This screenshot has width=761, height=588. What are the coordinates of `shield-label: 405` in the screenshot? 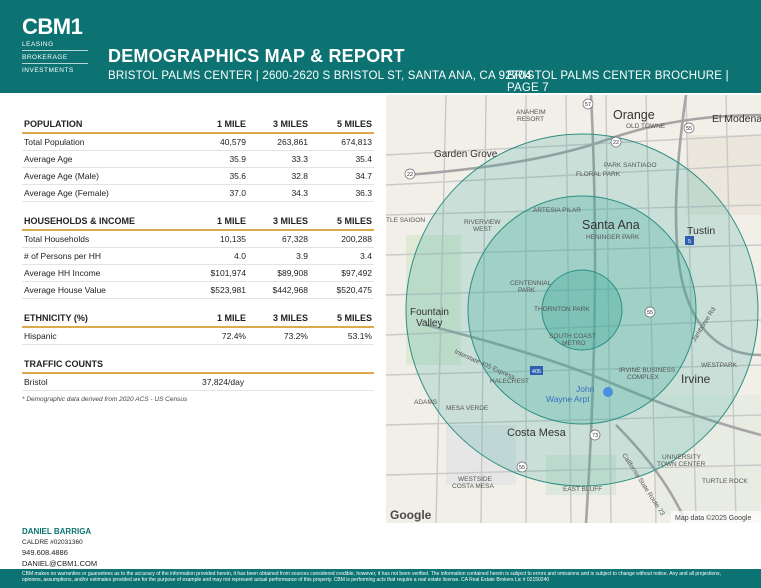 It's located at (536, 372).